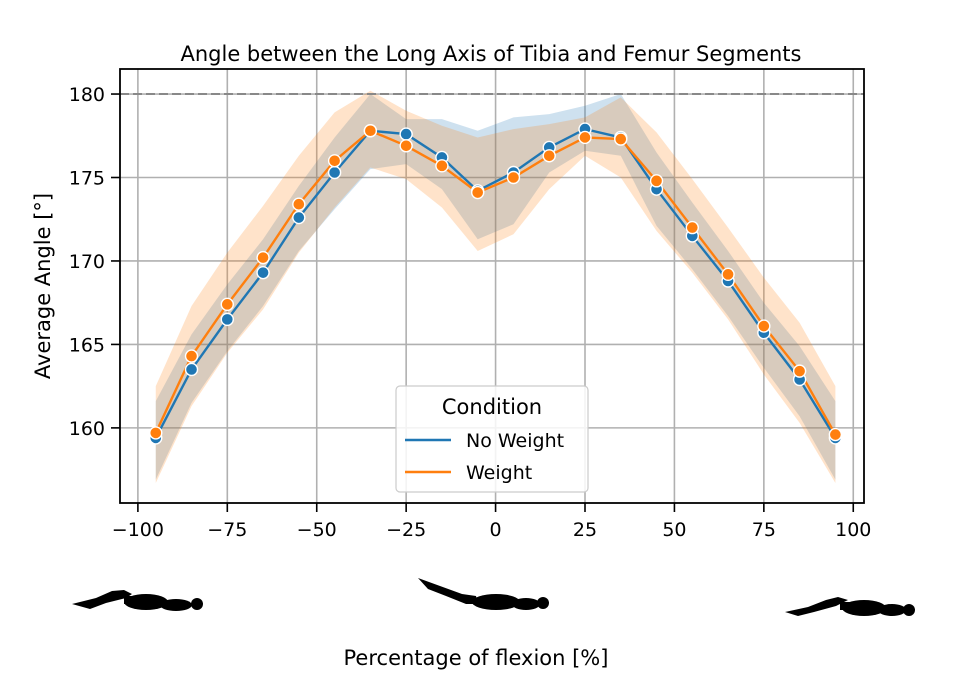 The height and width of the screenshot is (675, 960). What do you see at coordinates (87, 429) in the screenshot?
I see `y-tick-label: 160` at bounding box center [87, 429].